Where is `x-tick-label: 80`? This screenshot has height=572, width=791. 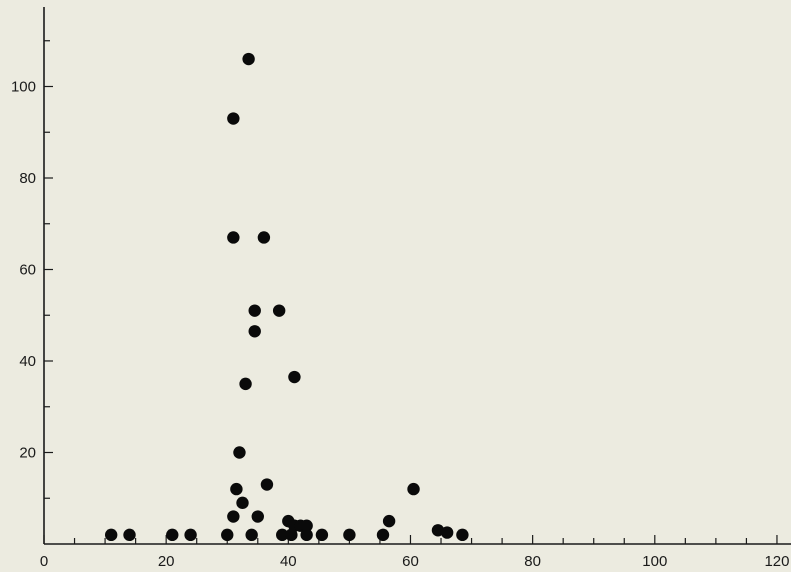
x-tick-label: 80 is located at coordinates (532, 561).